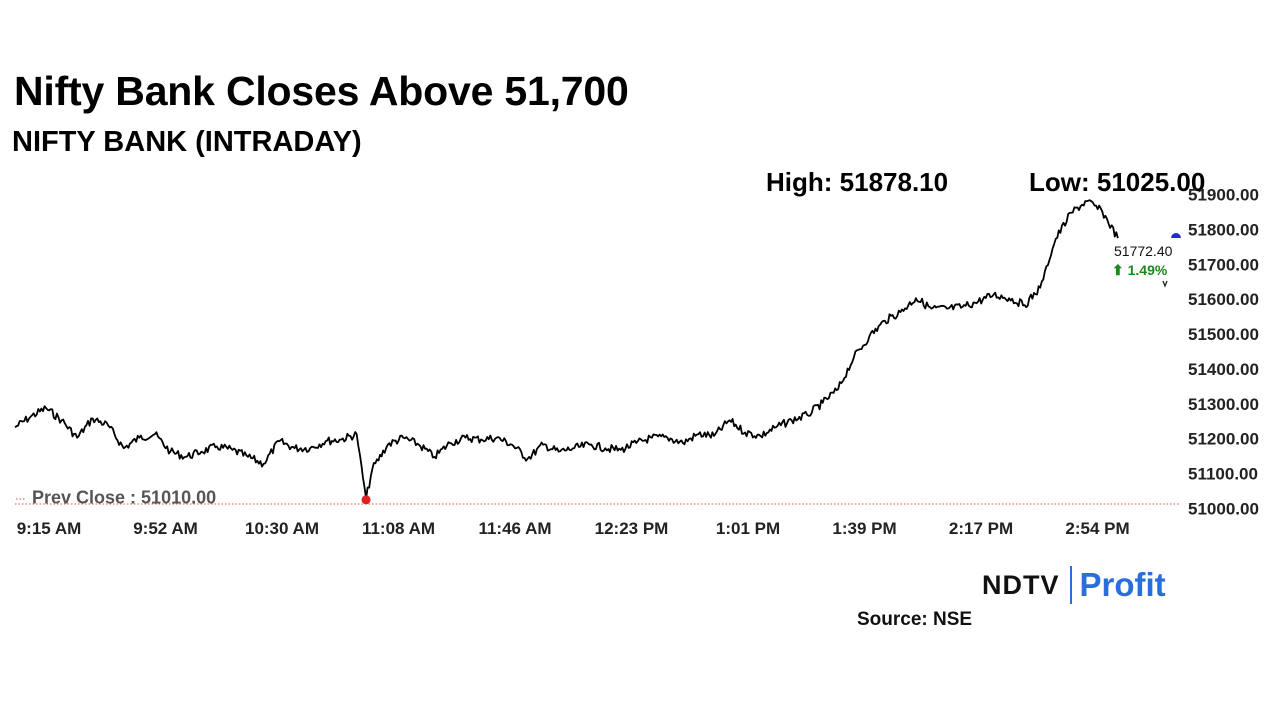  Describe the element at coordinates (187, 142) in the screenshot. I see `chart-subtitle: NIFTY BANK (INTRADAY)` at that location.